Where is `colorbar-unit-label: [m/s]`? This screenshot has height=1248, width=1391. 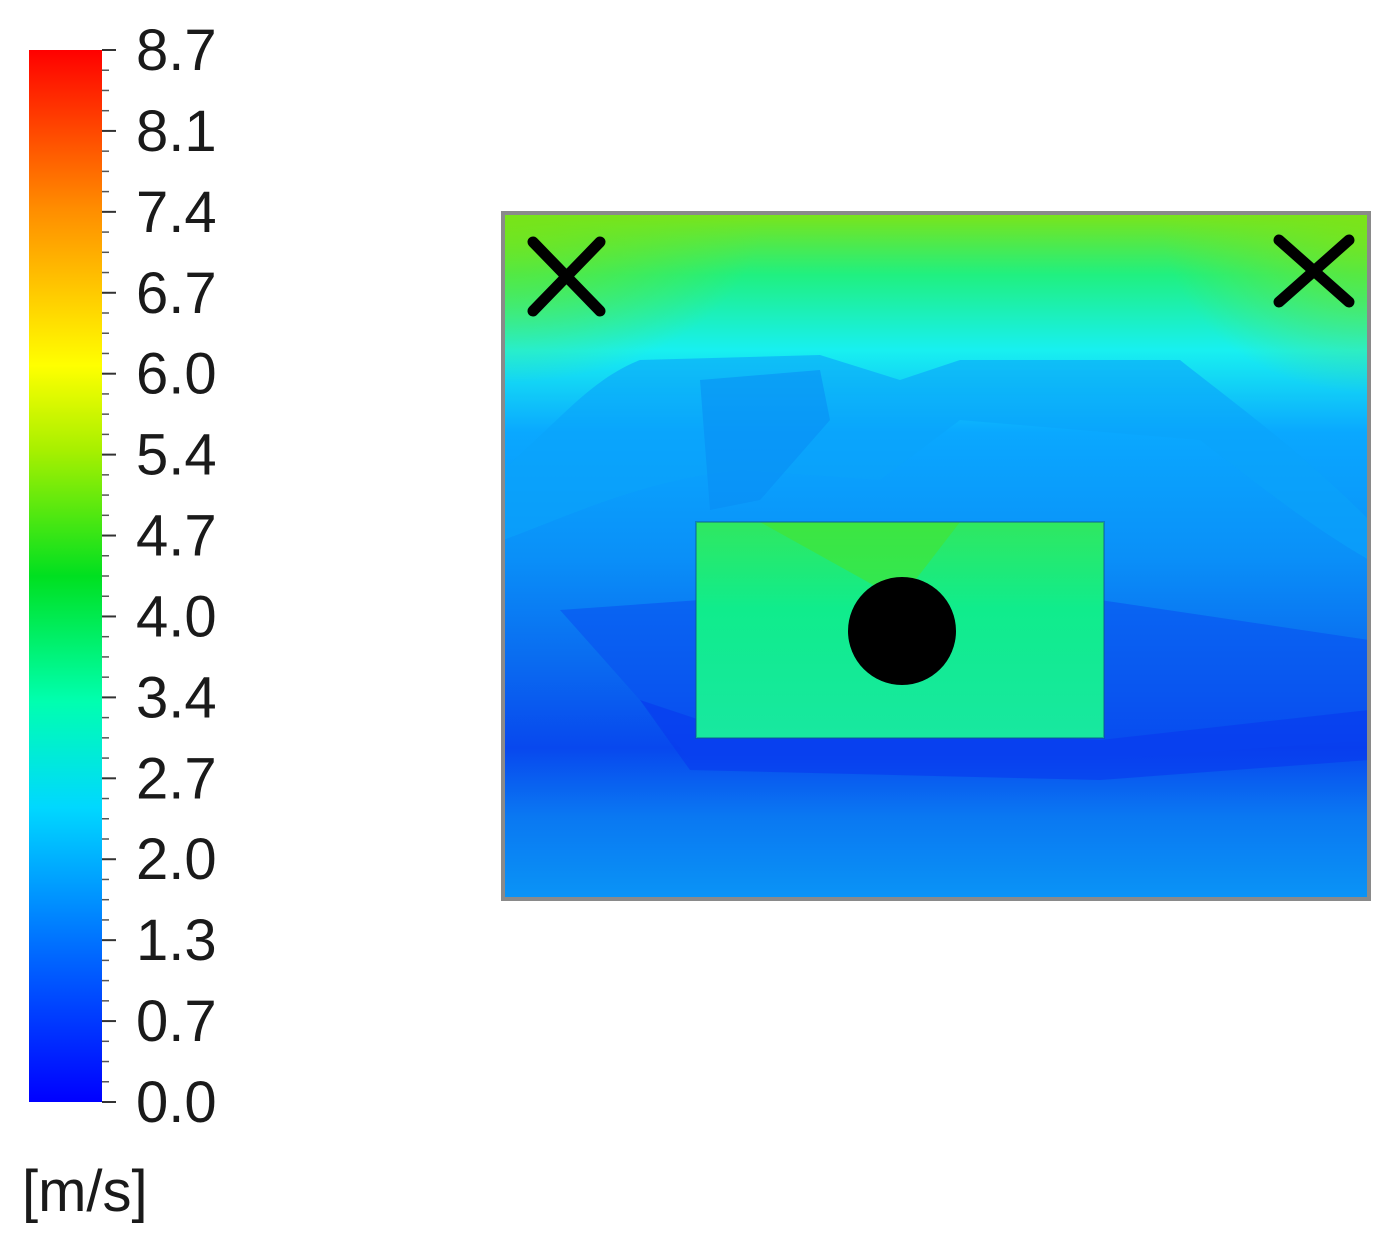
colorbar-unit-label: [m/s] is located at coordinates (85, 1191).